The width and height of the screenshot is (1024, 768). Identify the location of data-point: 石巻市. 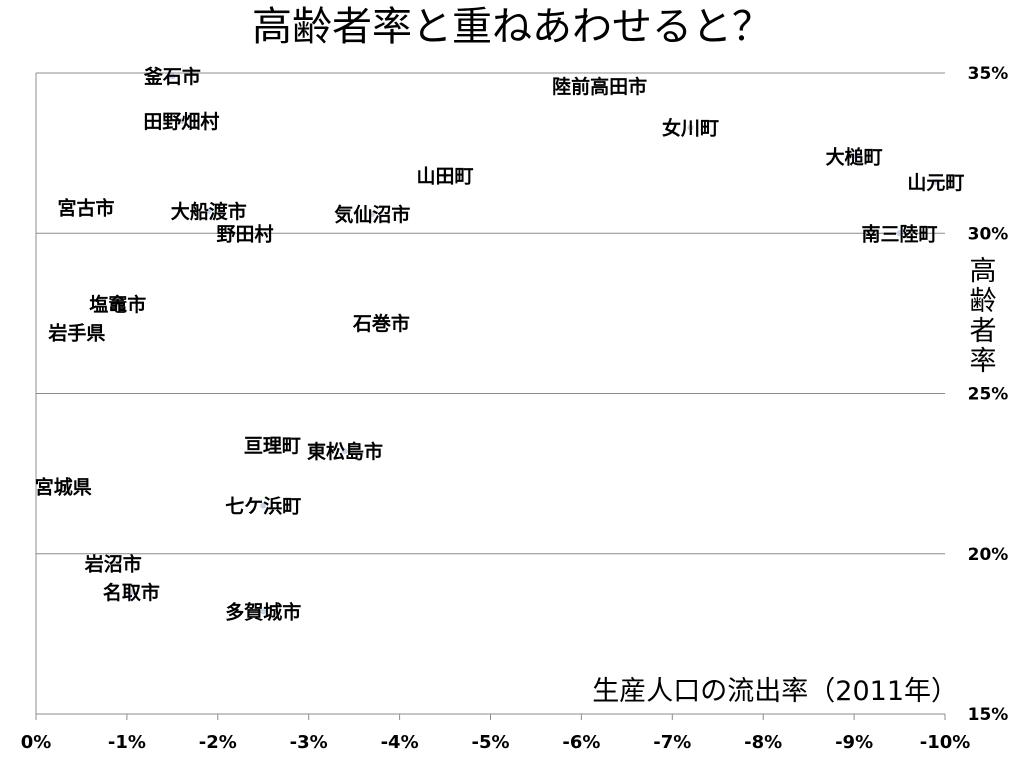
(381, 323).